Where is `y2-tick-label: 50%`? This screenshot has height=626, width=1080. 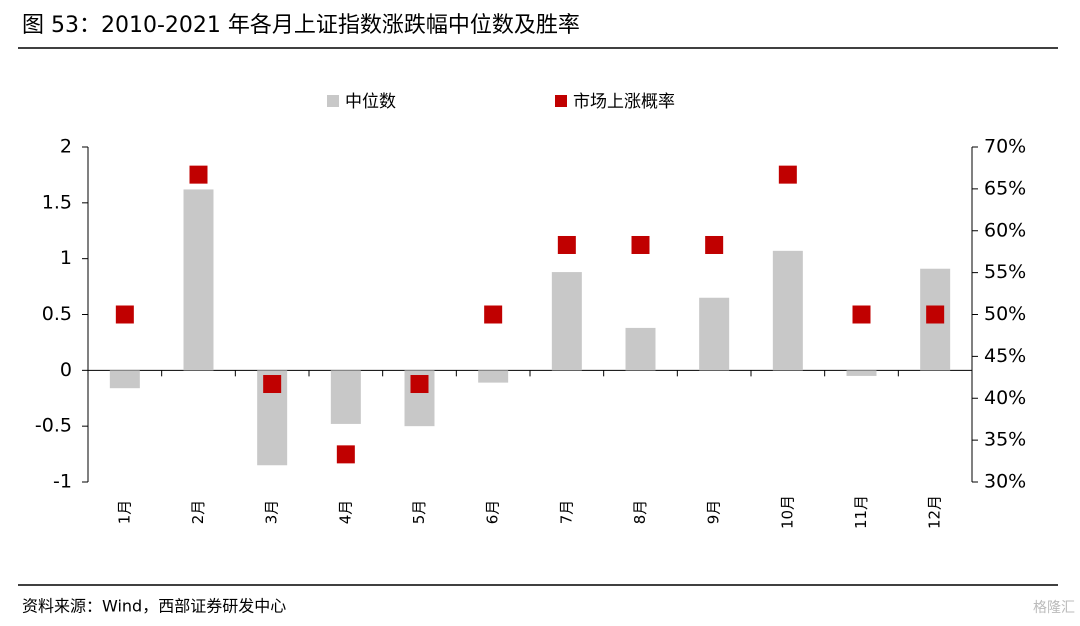
y2-tick-label: 50% is located at coordinates (1005, 314).